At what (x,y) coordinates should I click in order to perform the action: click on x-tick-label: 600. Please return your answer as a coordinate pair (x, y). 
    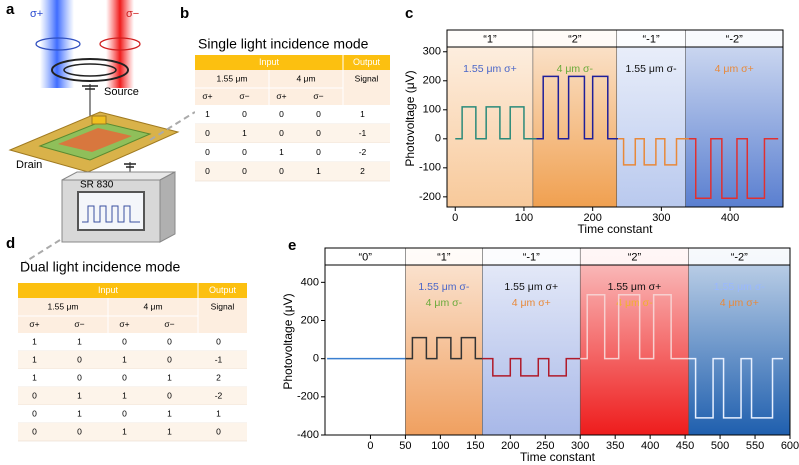
    Looking at the image, I should click on (790, 446).